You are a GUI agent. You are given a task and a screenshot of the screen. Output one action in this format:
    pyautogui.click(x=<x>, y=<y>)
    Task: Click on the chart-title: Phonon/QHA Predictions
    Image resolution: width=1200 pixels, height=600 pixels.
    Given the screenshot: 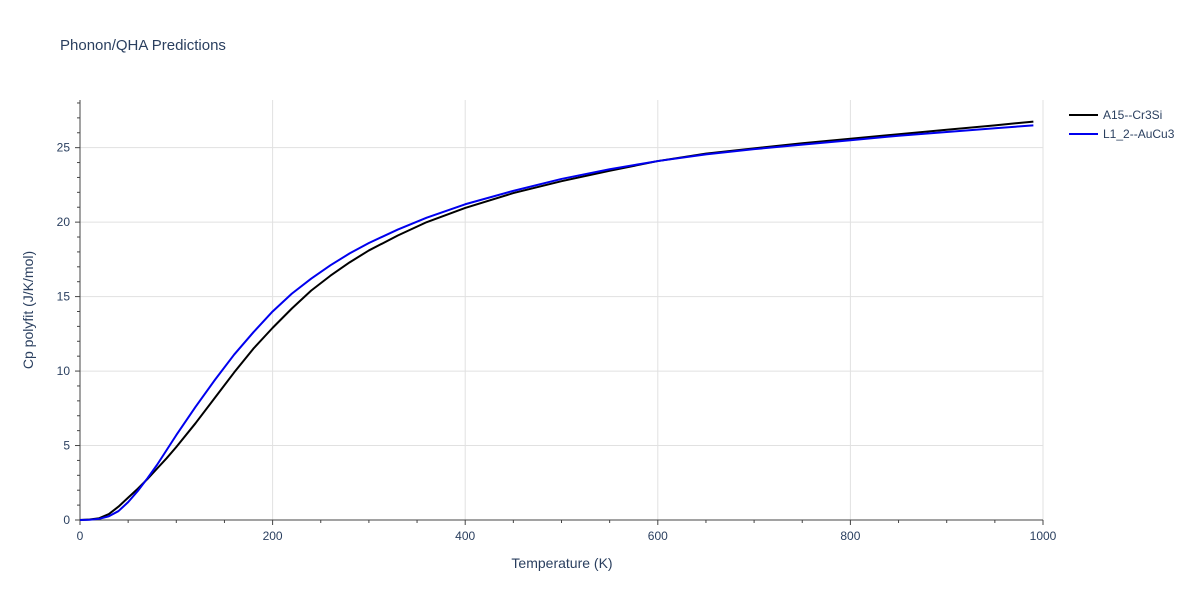 What is the action you would take?
    pyautogui.click(x=143, y=45)
    